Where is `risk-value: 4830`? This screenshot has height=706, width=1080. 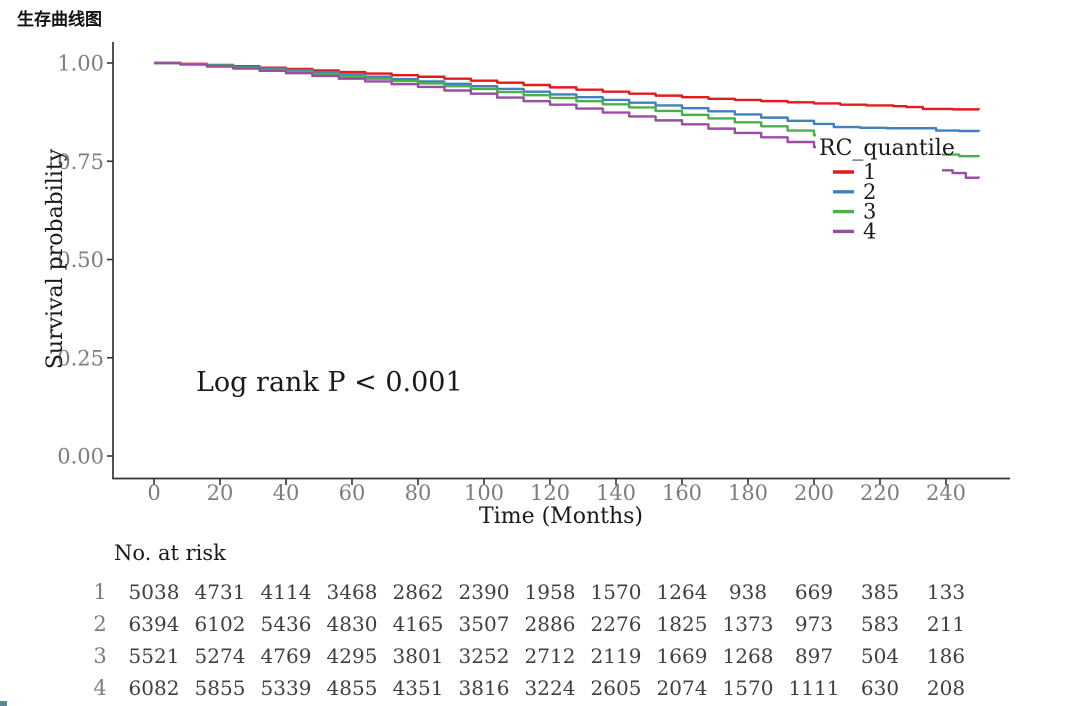
risk-value: 4830 is located at coordinates (352, 624).